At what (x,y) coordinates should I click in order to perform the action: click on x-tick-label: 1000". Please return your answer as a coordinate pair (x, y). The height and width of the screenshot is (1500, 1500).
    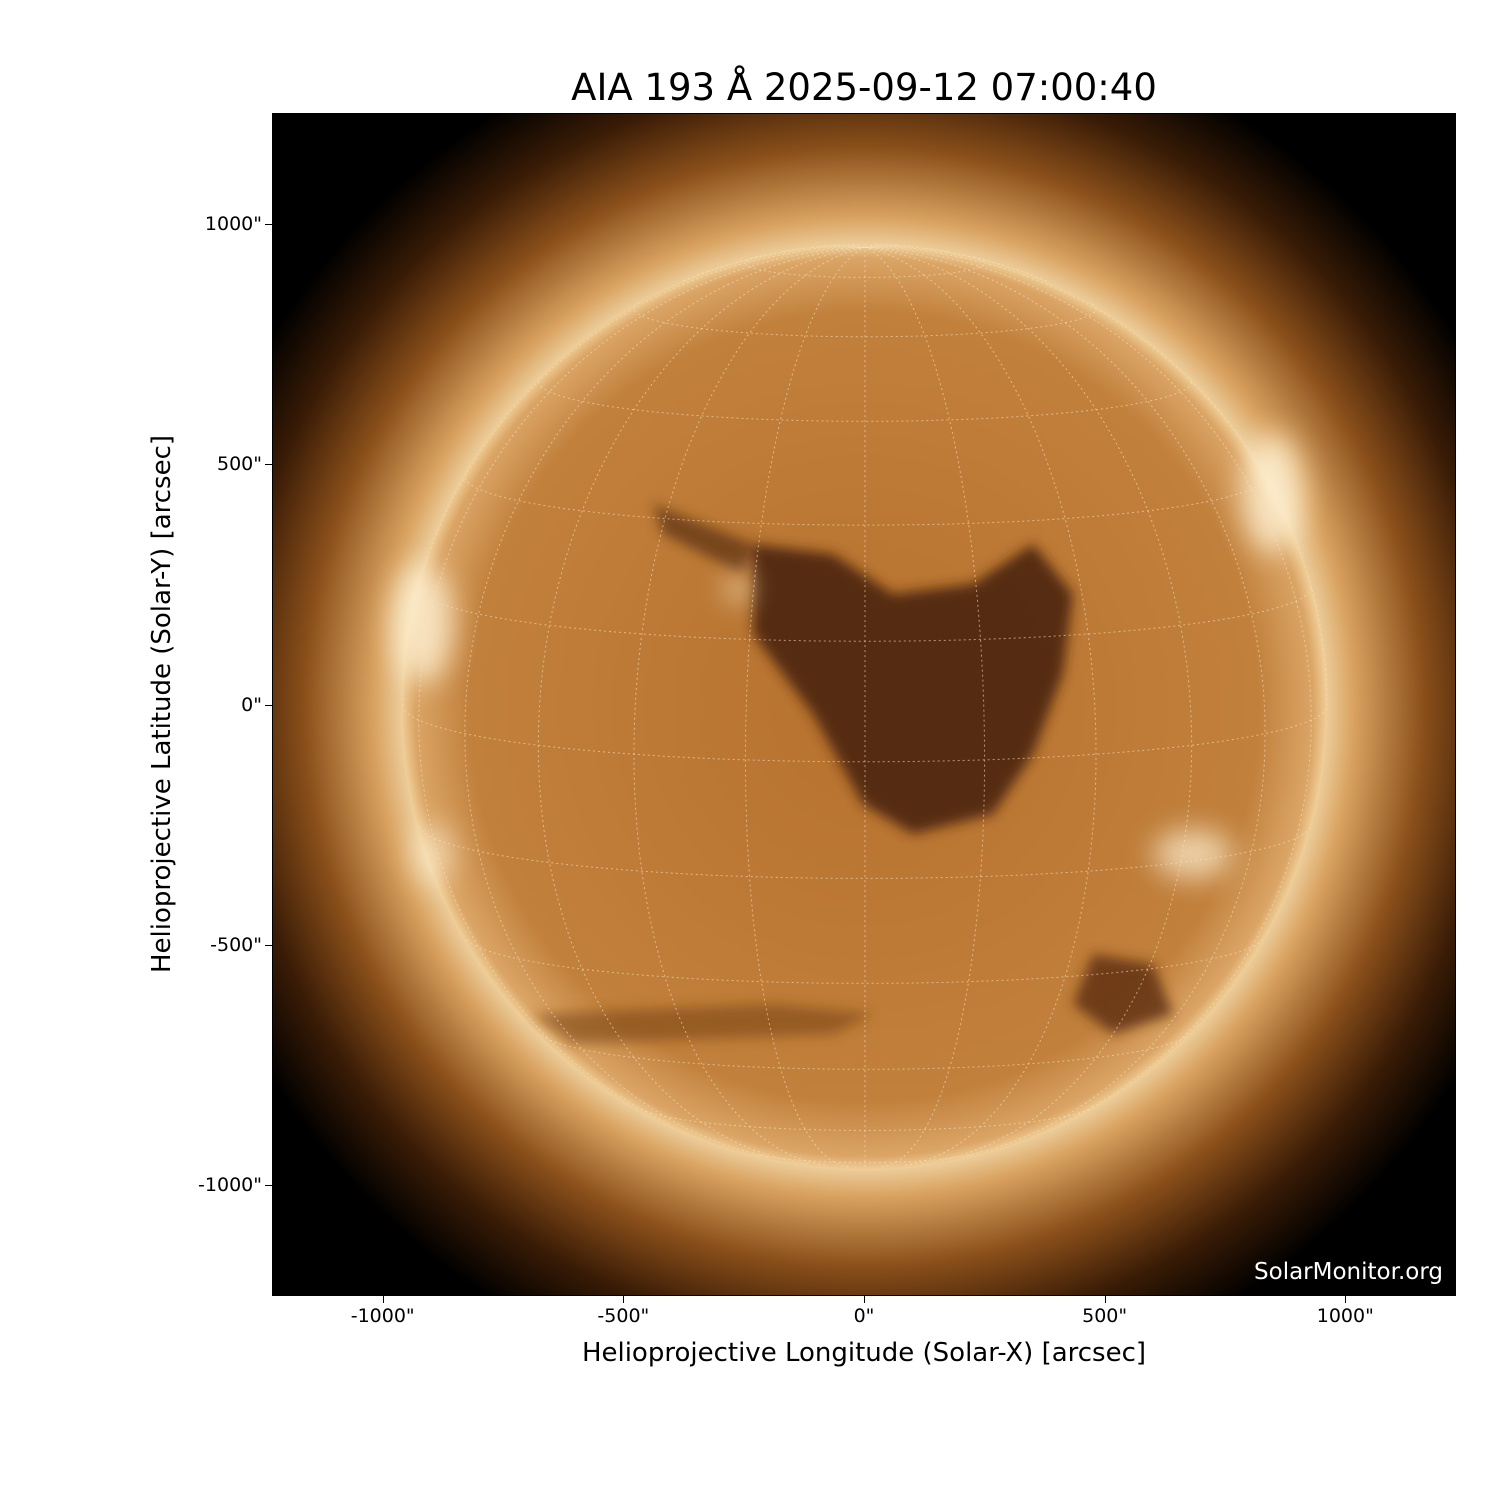
    Looking at the image, I should click on (1345, 1316).